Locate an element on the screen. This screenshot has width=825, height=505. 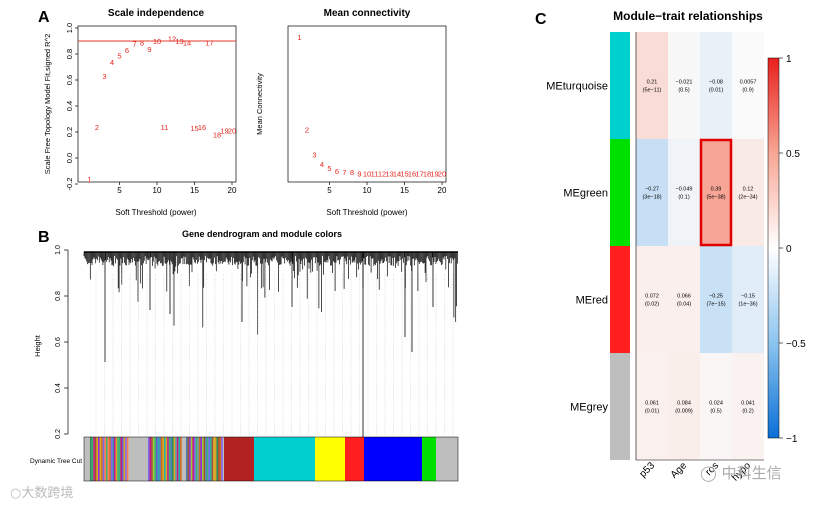
cell-correlation: 0.39 is located at coordinates (716, 190).